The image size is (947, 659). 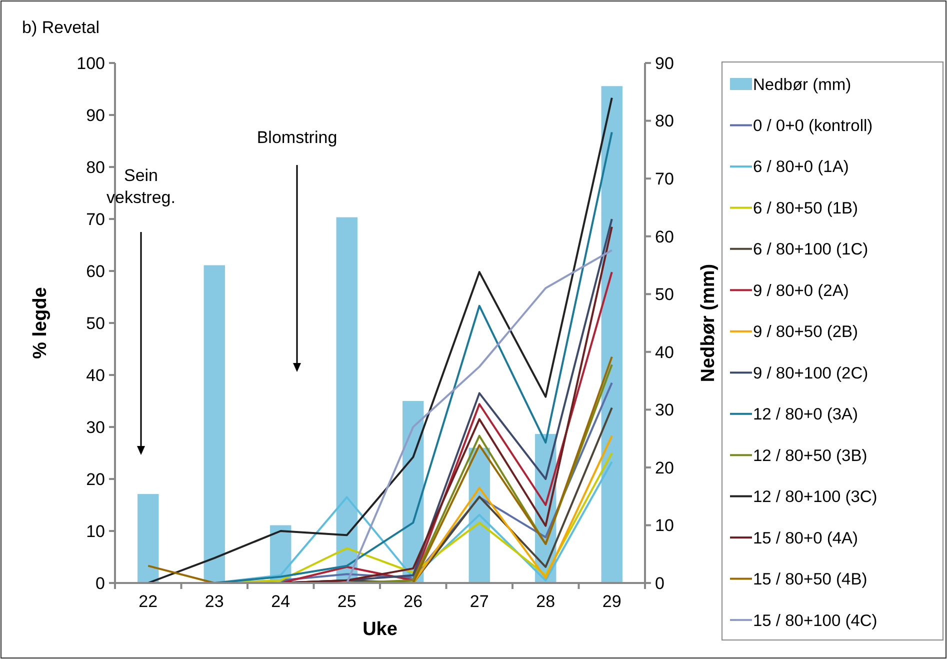 I want to click on legend-label: 15 / 80+0 (4A), so click(x=805, y=538).